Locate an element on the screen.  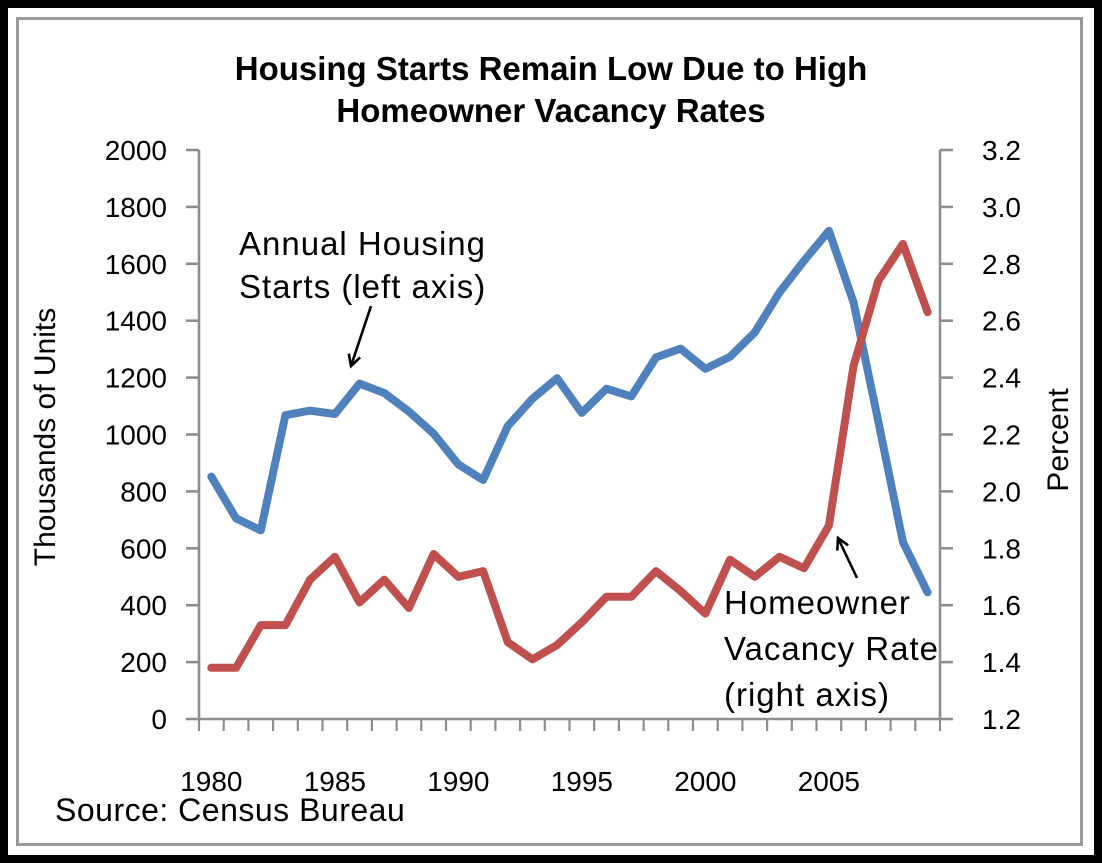
right-axis-tick-label: 3.2 is located at coordinates (1001, 150).